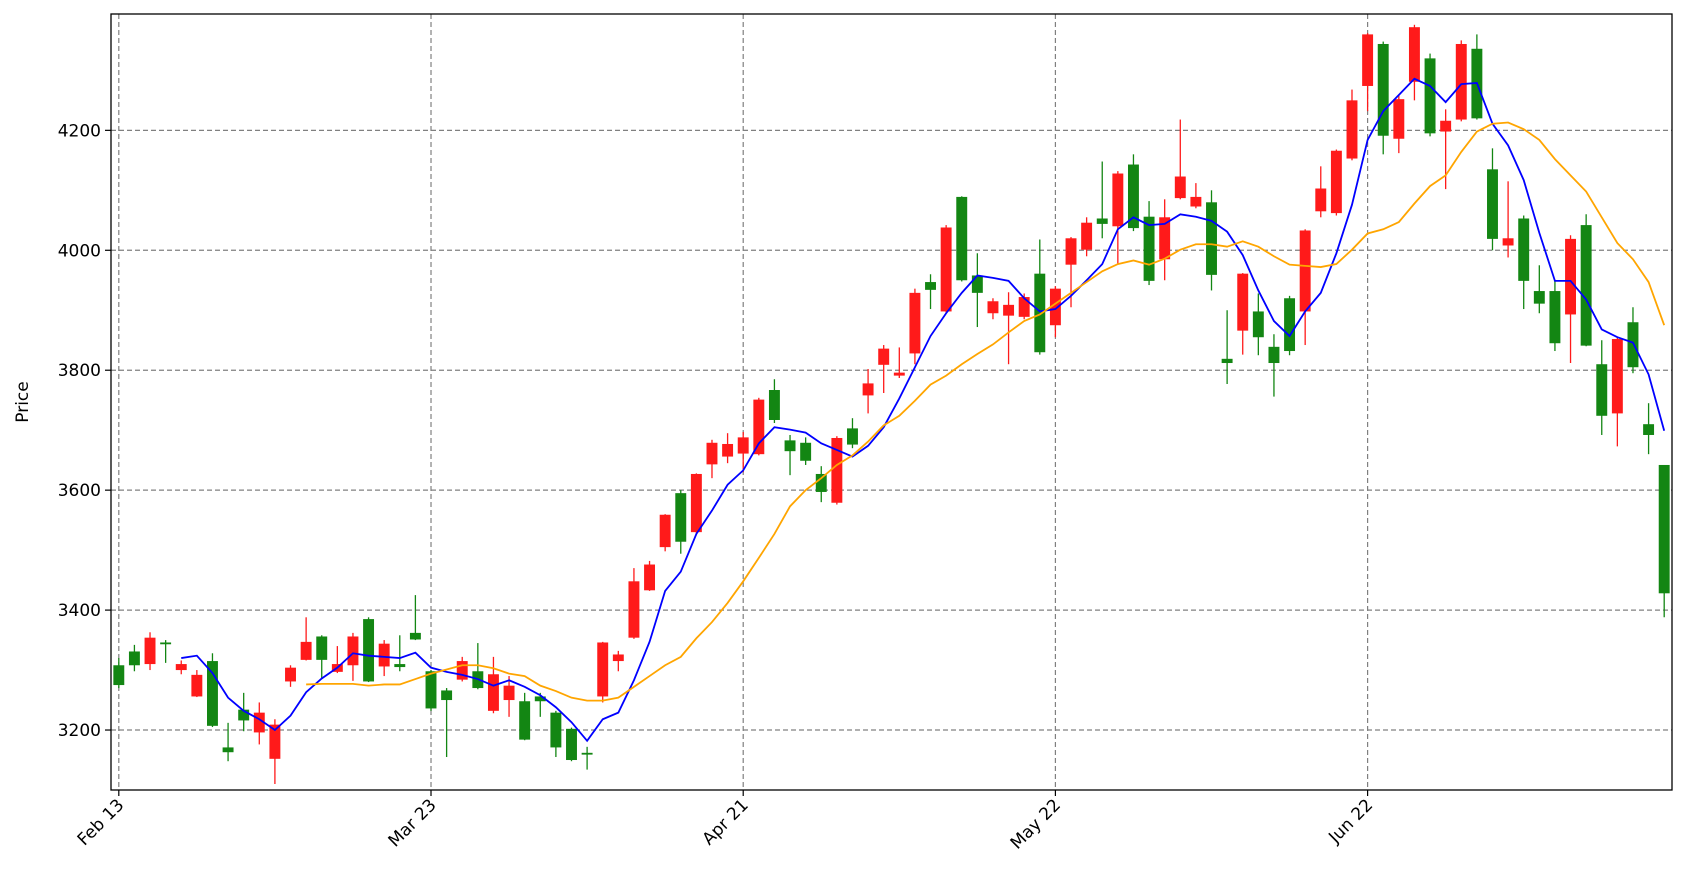 The image size is (1688, 889). I want to click on y-tick-label: 3400, so click(79, 611).